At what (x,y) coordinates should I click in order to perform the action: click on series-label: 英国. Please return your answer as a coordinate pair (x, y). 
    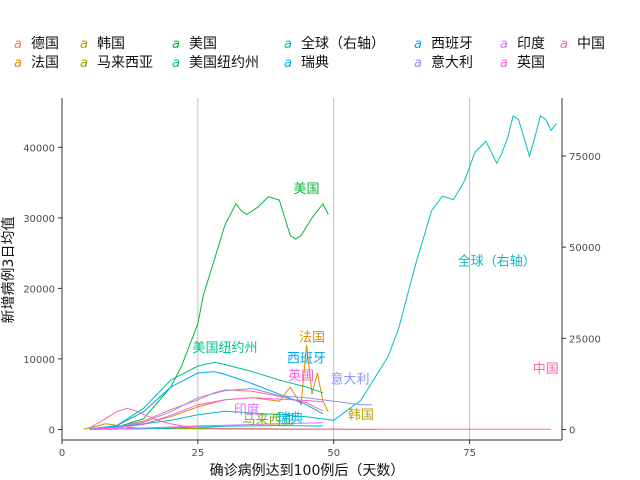
    Looking at the image, I should click on (301, 376).